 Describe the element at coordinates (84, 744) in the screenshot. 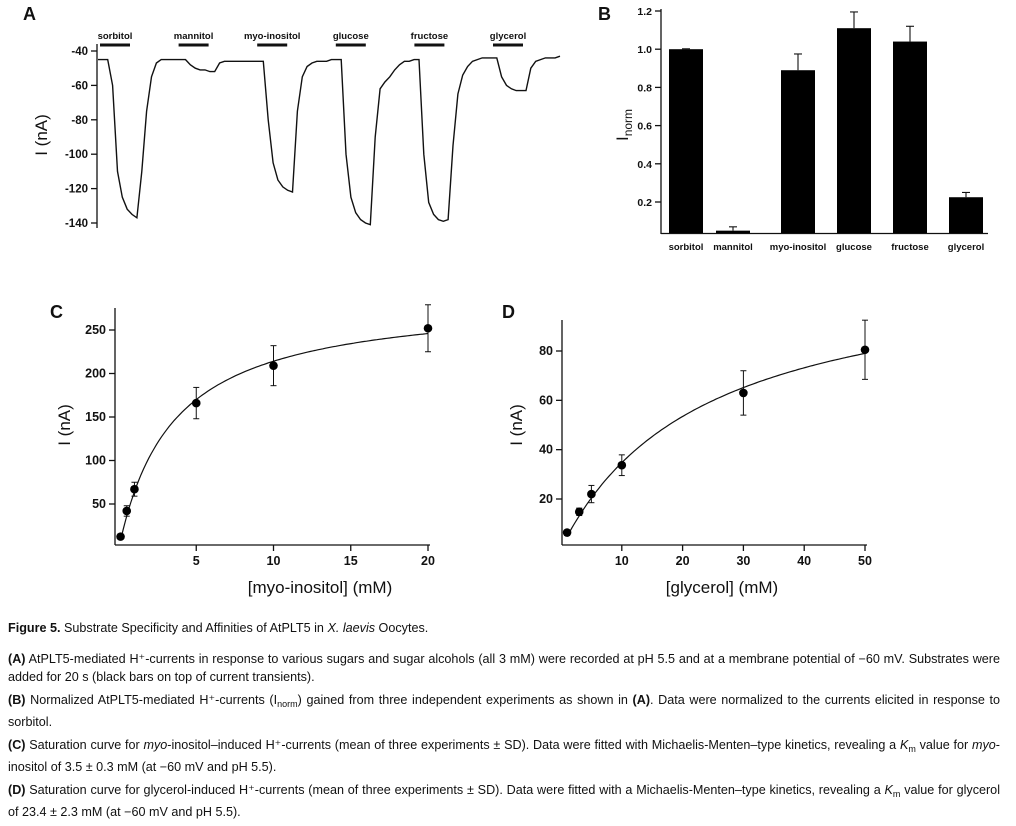

I see `caption-text: Saturation curve for` at that location.